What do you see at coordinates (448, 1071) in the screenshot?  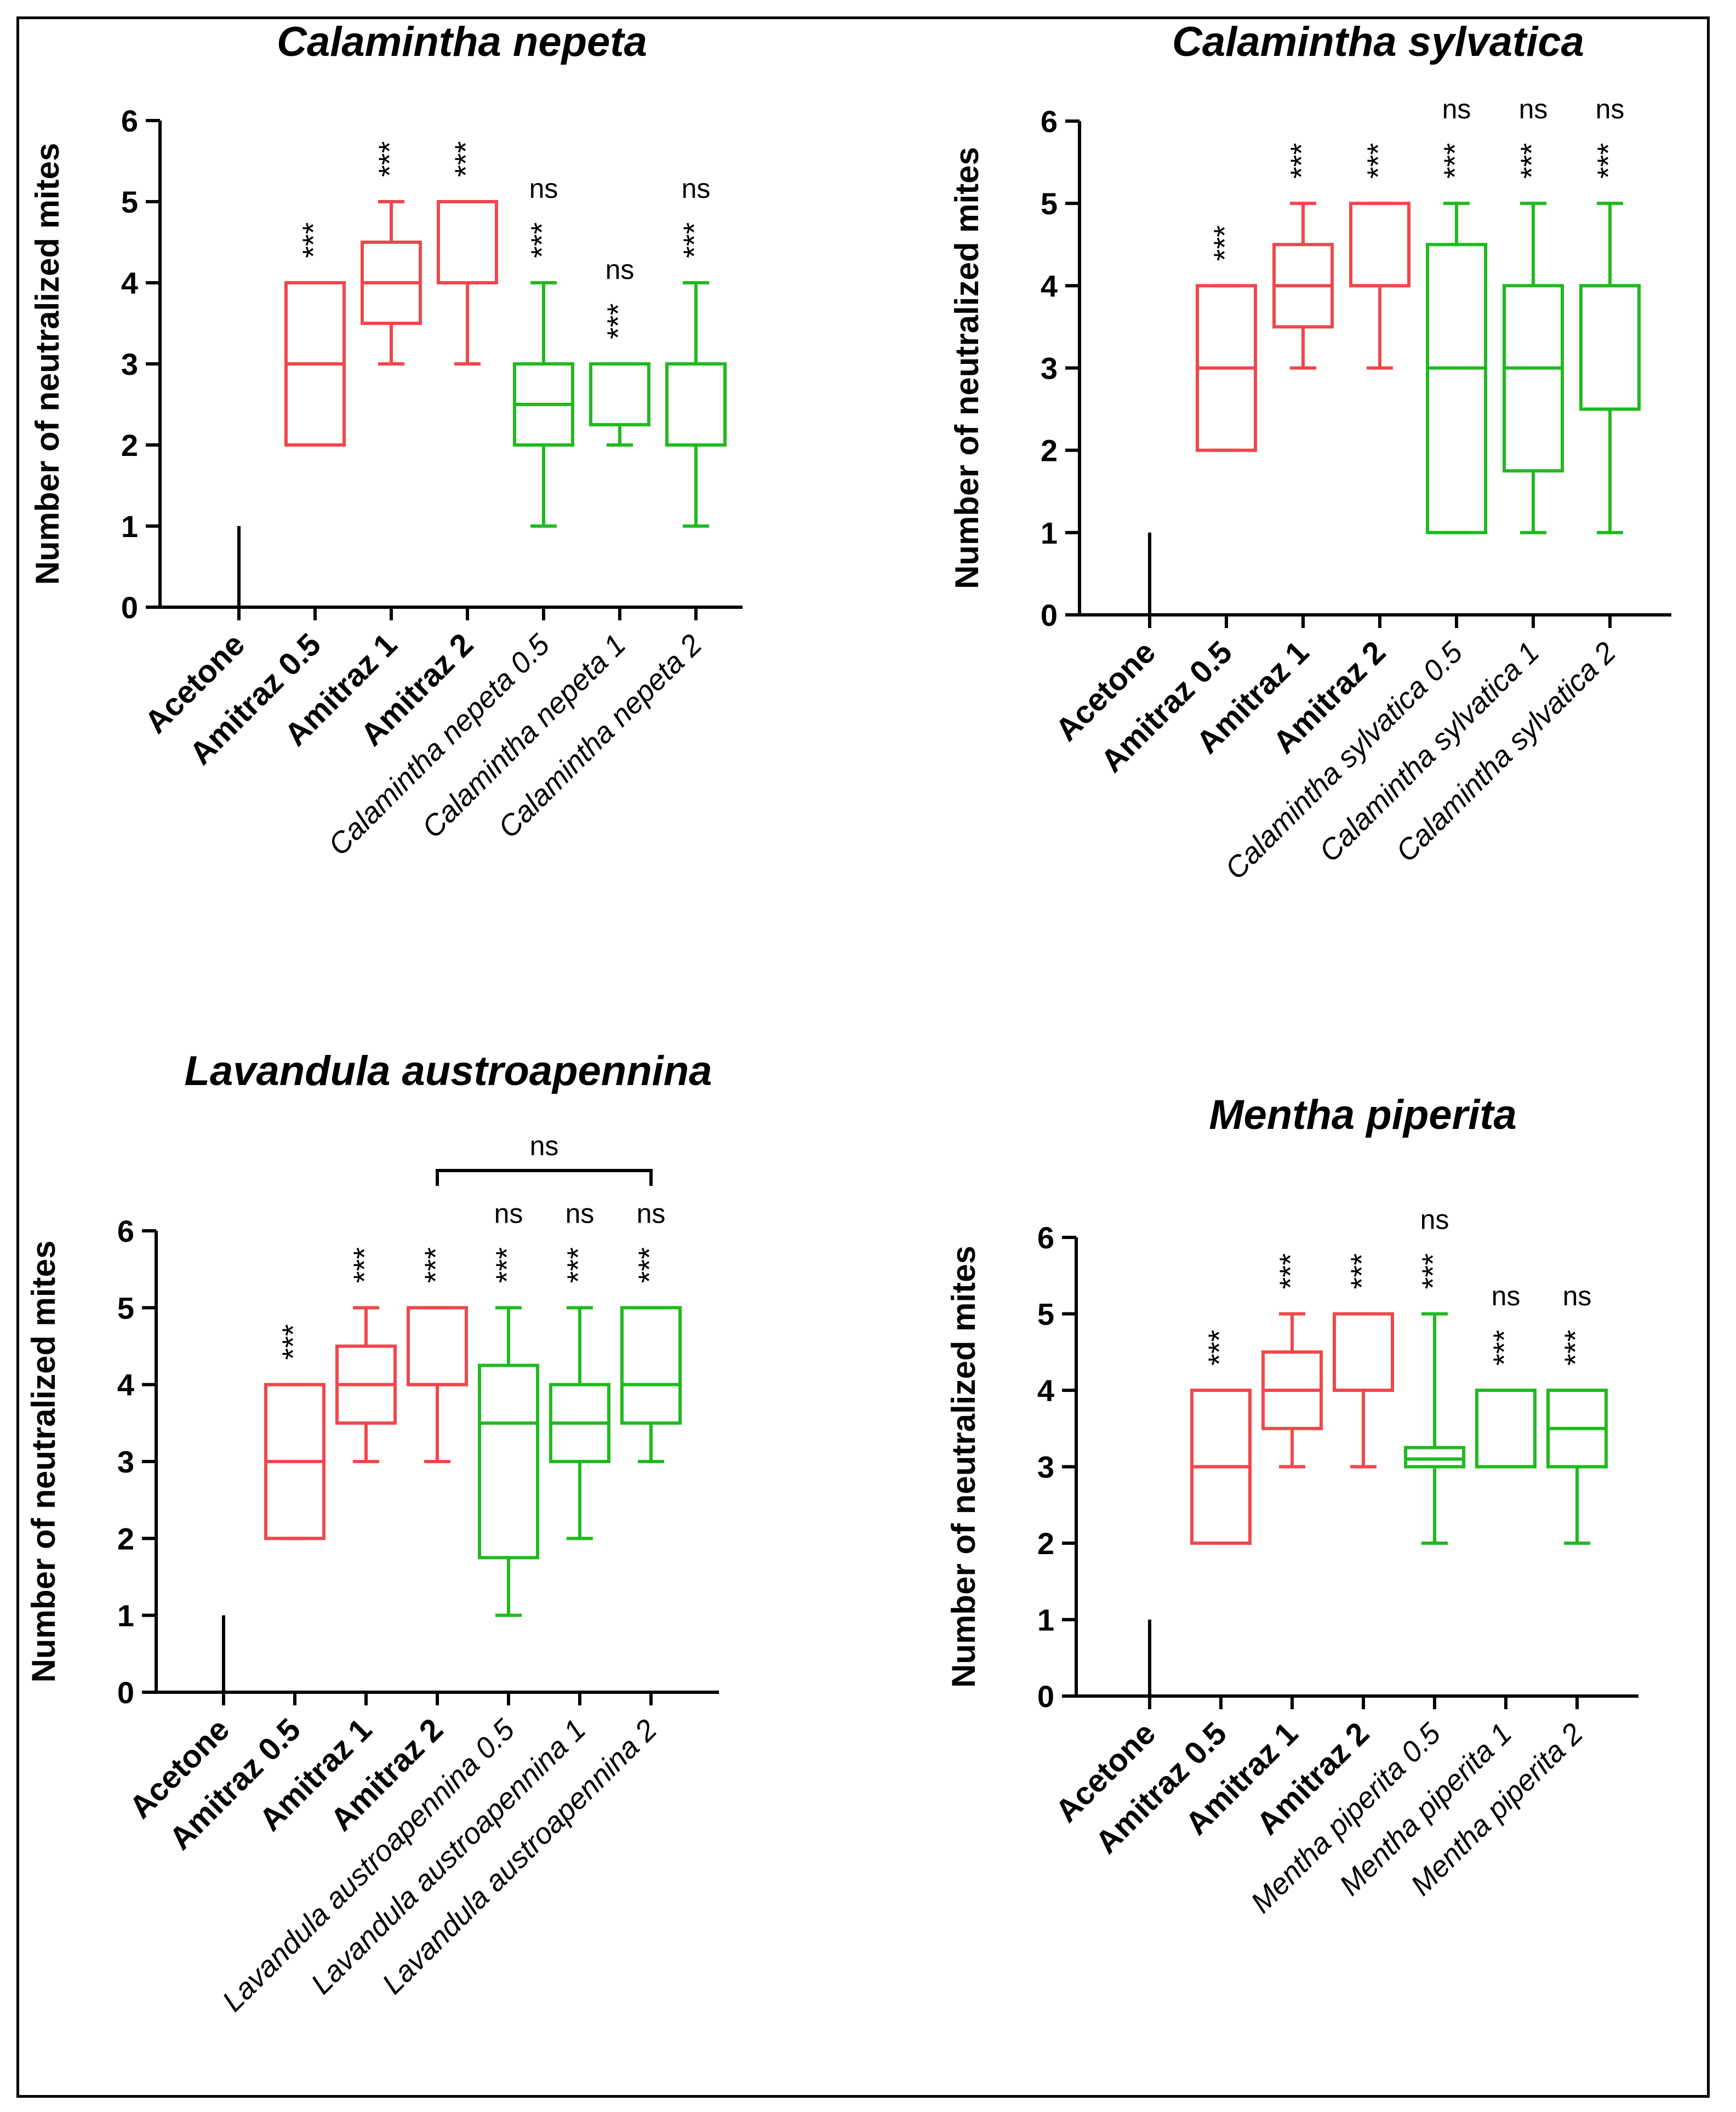 I see `chart-title: Lavandula austroapennina` at bounding box center [448, 1071].